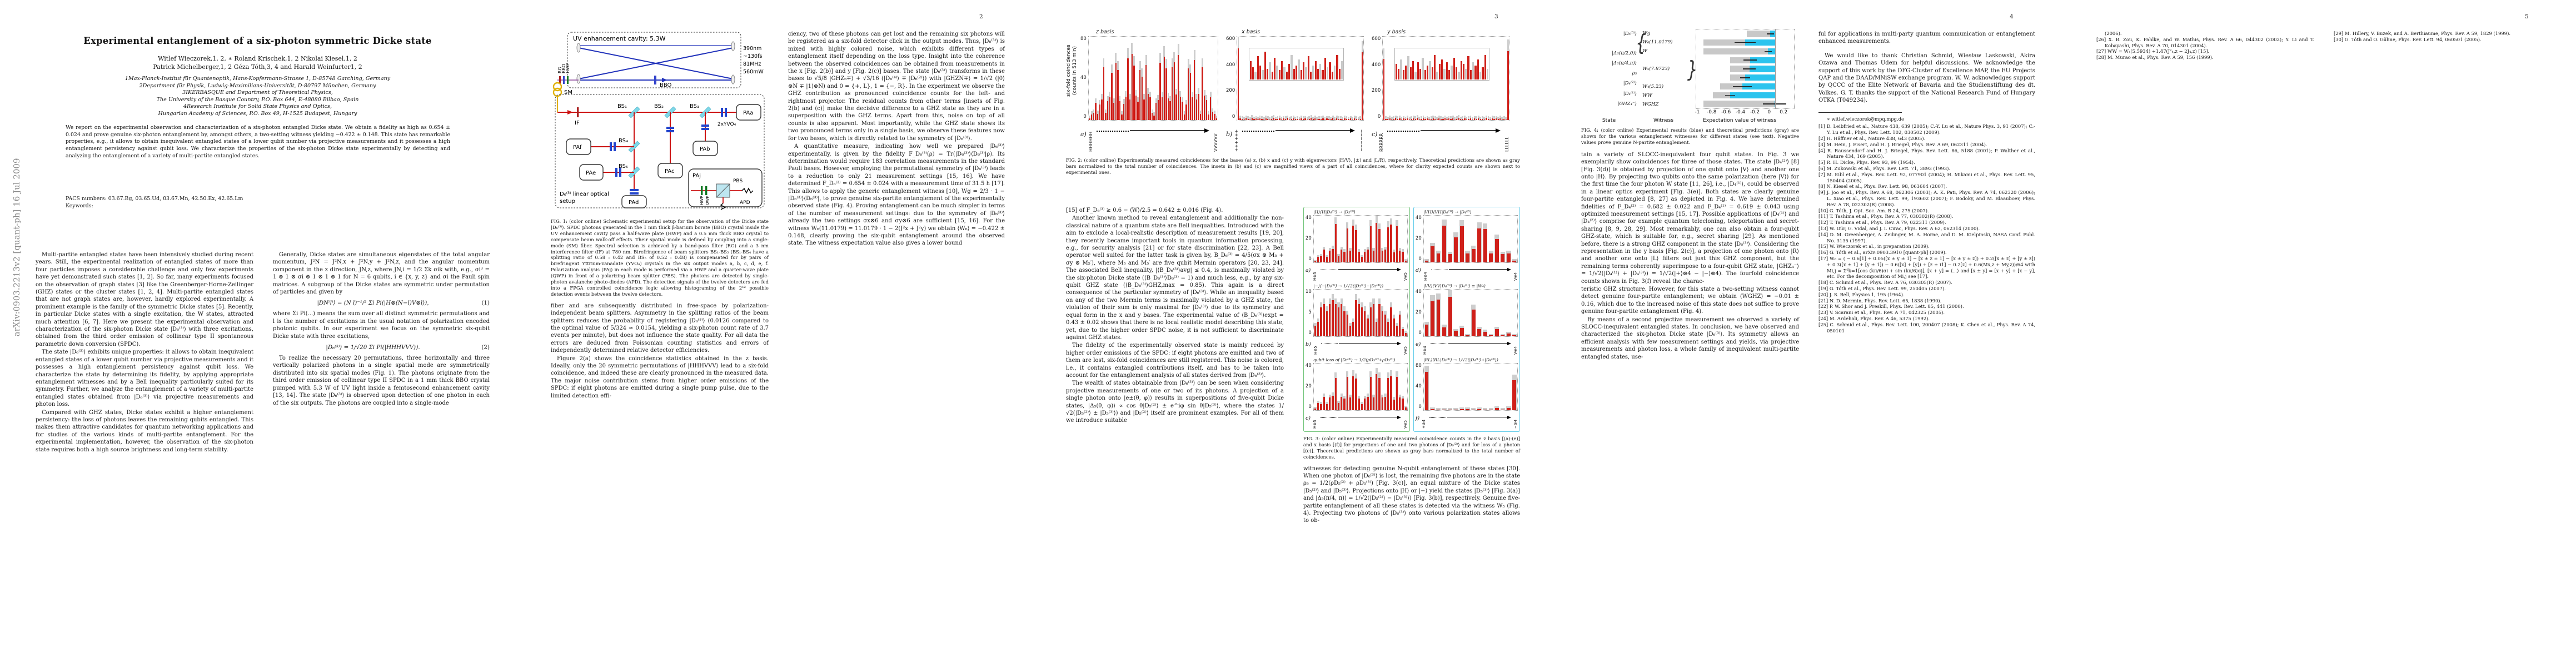  Describe the element at coordinates (567, 201) in the screenshot. I see `setup-label-2: setup` at that location.